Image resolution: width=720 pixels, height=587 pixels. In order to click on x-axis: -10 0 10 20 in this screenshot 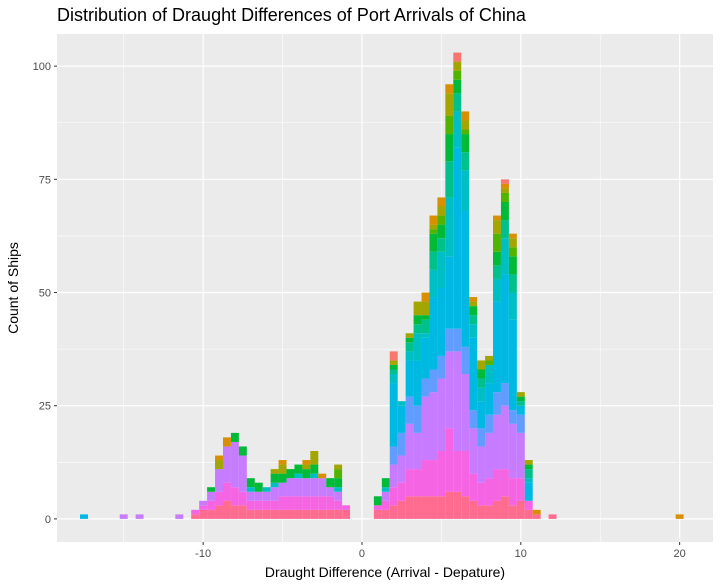, I will do `click(440, 551)`.